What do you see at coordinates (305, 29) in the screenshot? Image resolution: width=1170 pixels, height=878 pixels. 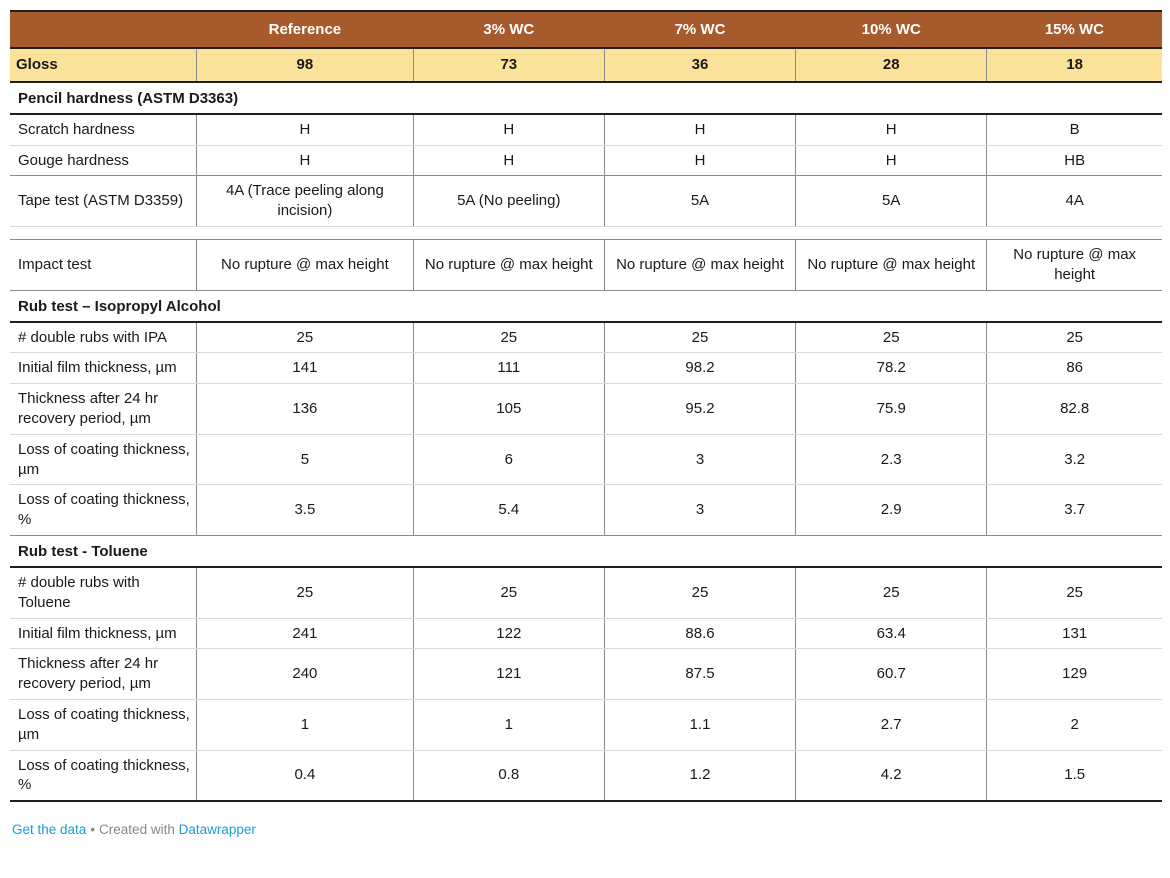 I see `column-header-reference: Reference` at bounding box center [305, 29].